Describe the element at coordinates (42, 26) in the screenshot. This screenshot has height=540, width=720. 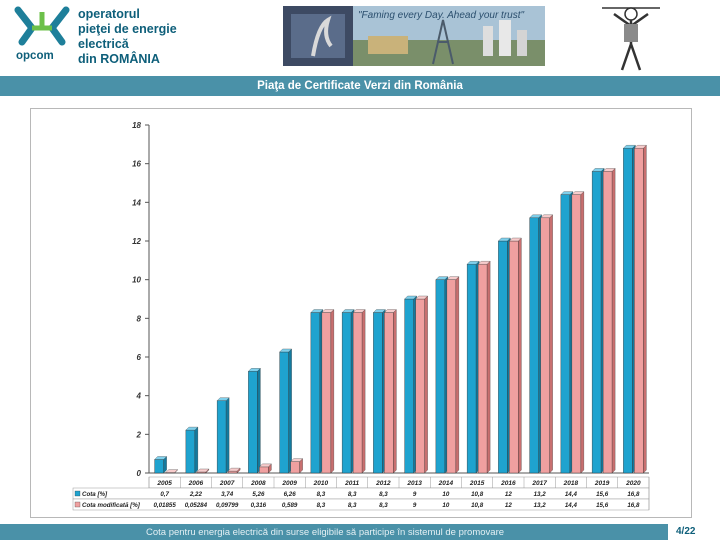
I see `opcom-logo-icon` at that location.